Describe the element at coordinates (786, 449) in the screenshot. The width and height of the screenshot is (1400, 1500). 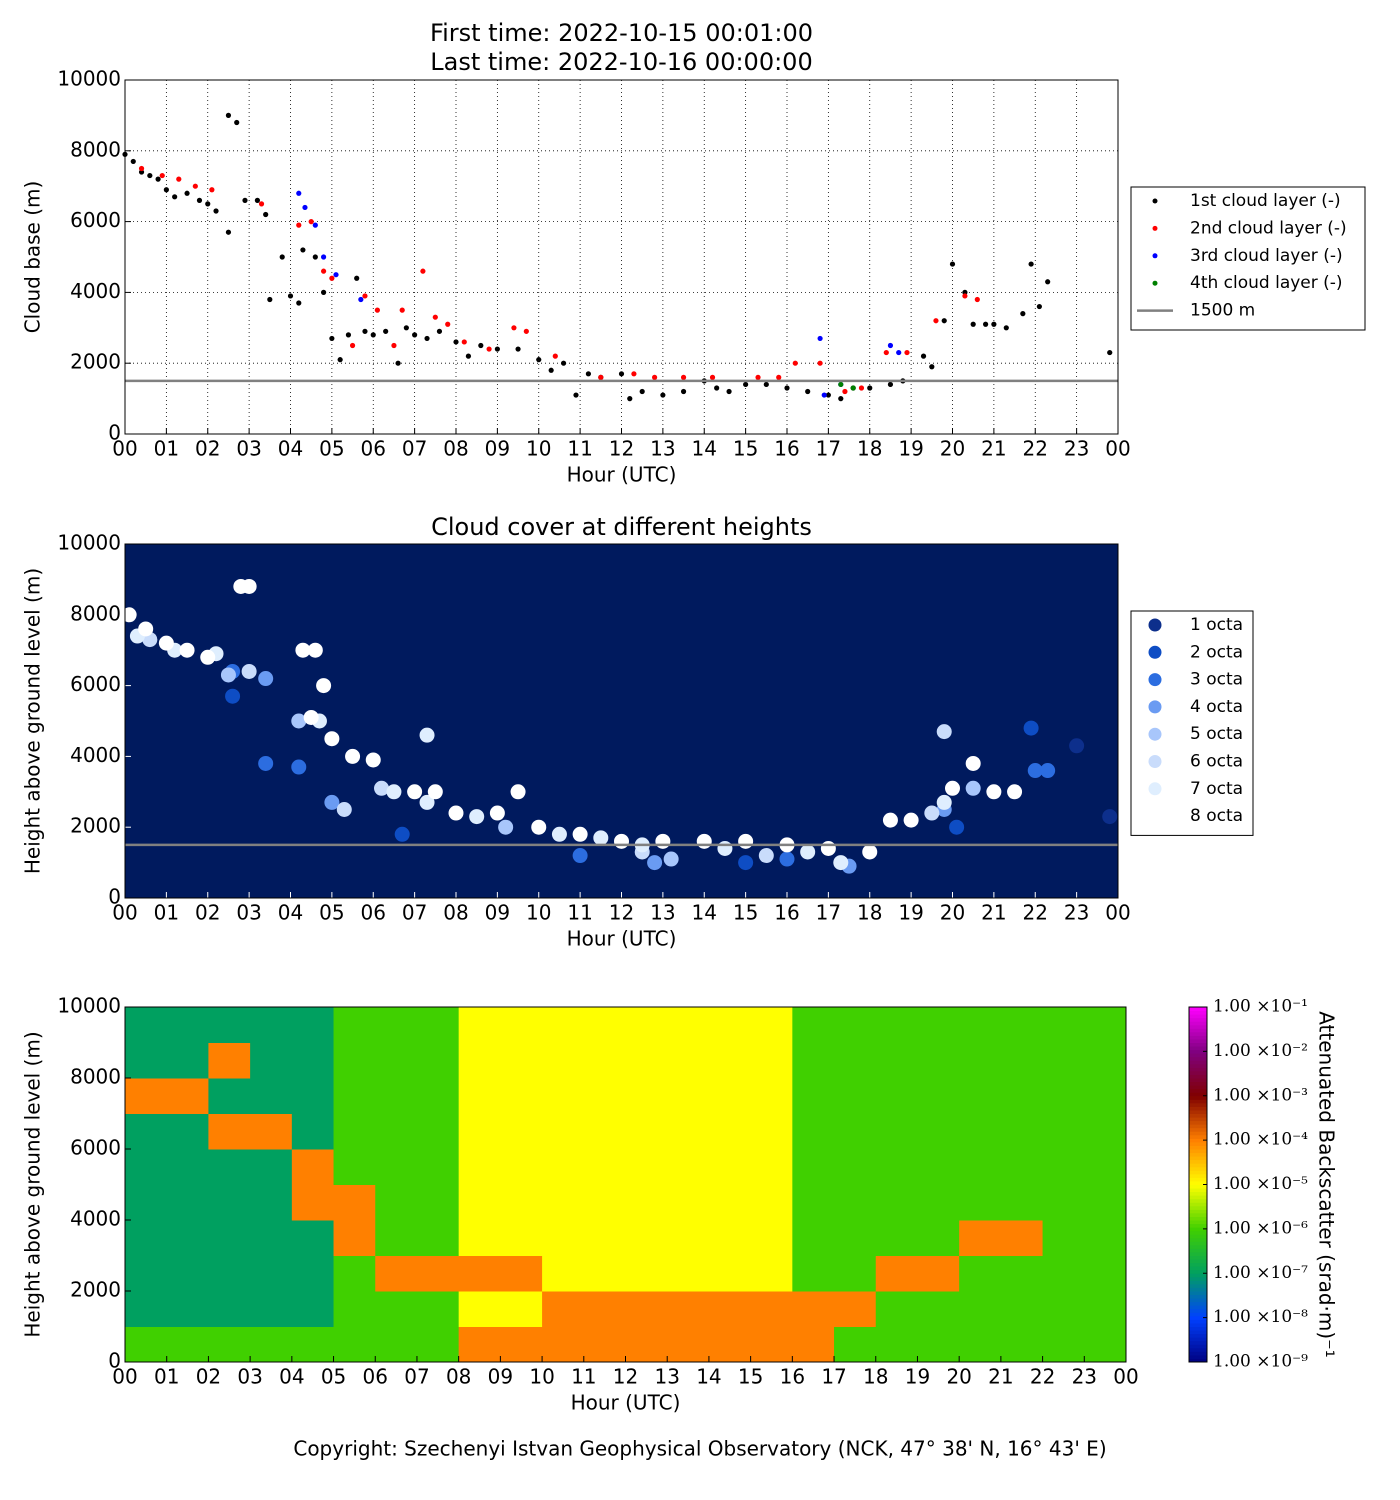
I see `x-tick-label: 16` at that location.